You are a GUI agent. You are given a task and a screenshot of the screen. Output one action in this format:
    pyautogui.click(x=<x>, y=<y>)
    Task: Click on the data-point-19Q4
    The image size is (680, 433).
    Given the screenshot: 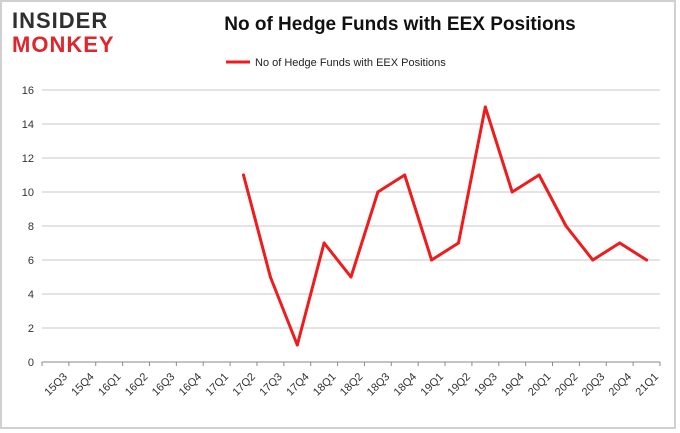 What is the action you would take?
    pyautogui.click(x=512, y=192)
    